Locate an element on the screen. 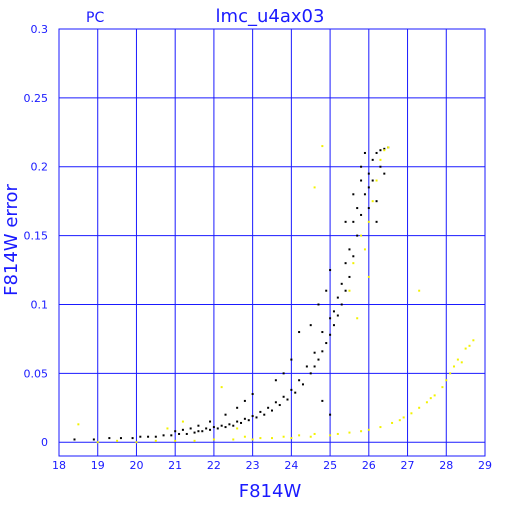 Image resolution: width=512 pixels, height=512 pixels. x-tick-label: 23 is located at coordinates (253, 465).